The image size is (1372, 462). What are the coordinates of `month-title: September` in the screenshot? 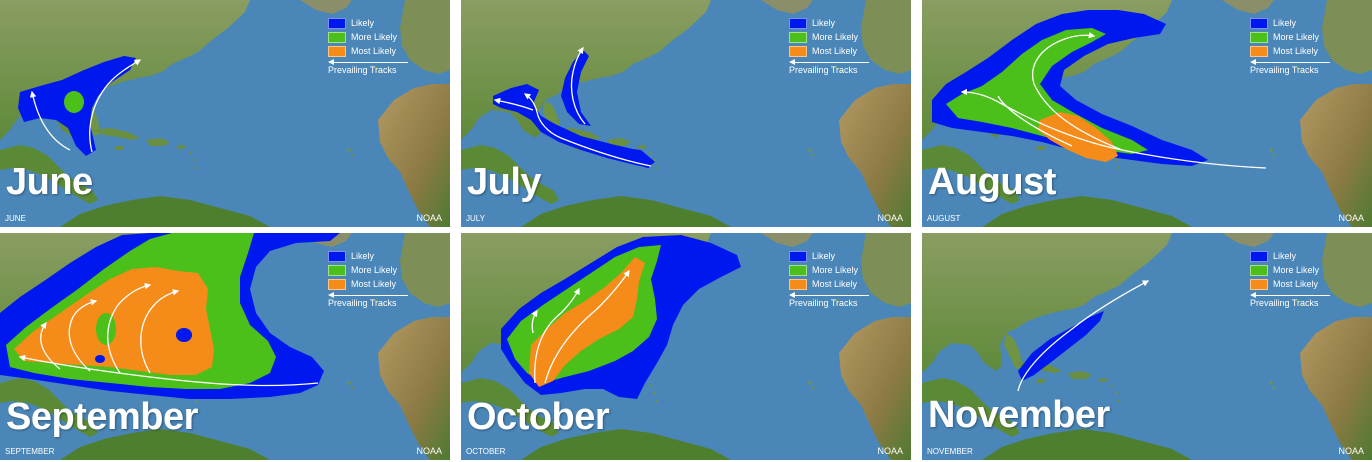 It's located at (102, 417).